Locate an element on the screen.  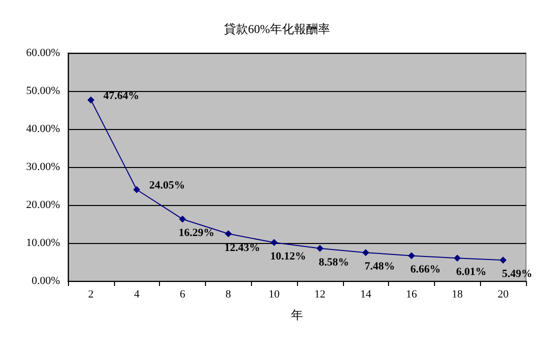
x-axis-title: 年 is located at coordinates (297, 315).